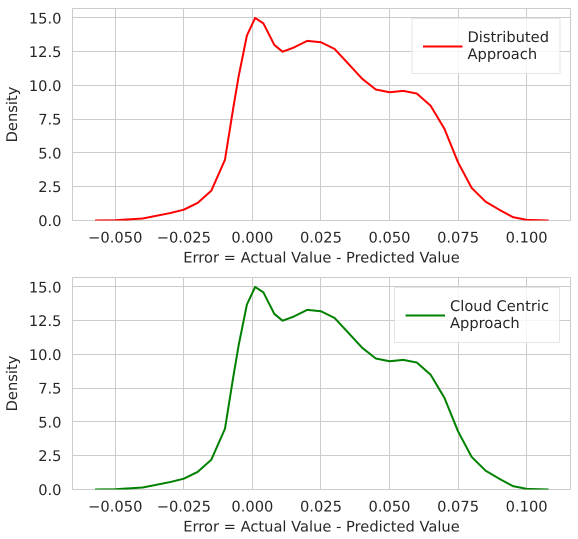 This screenshot has height=539, width=578. I want to click on legend-label: Distributed Approach, so click(508, 46).